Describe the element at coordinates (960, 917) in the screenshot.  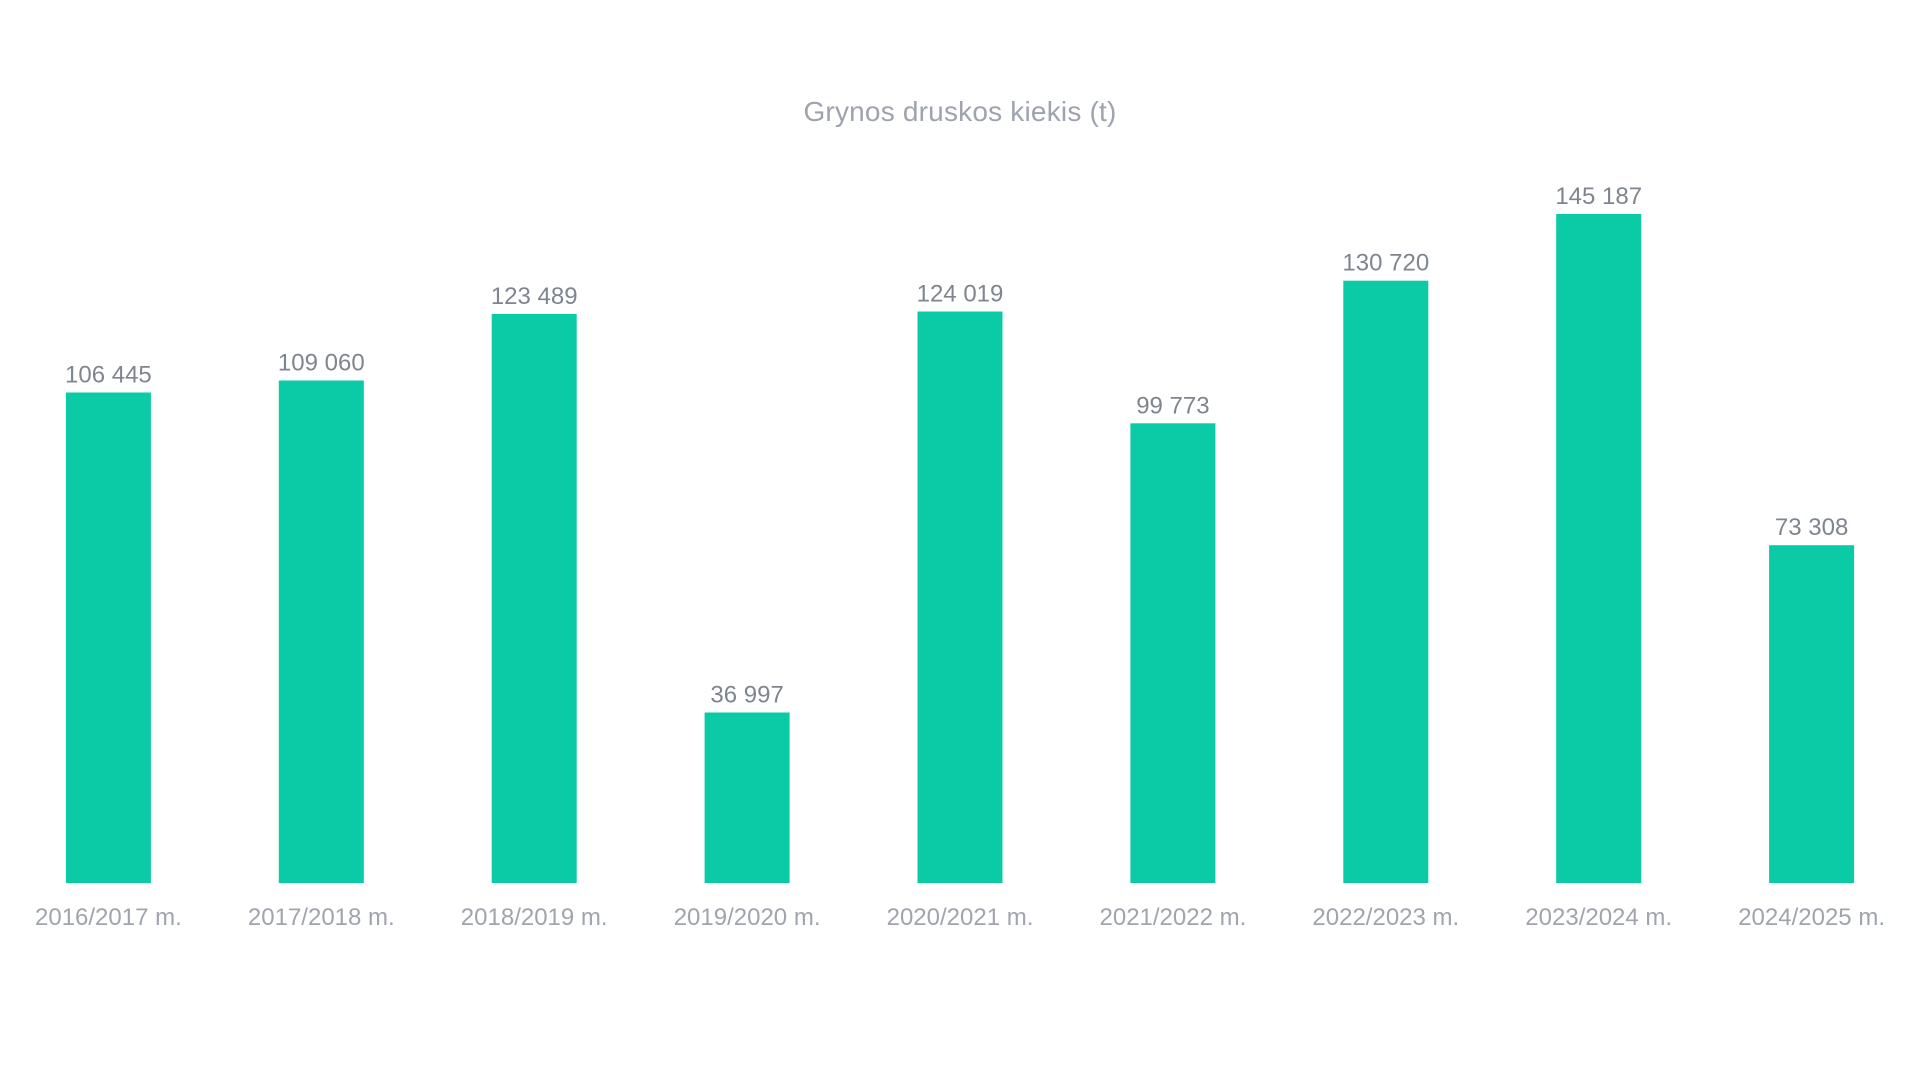
I see `x-tick-label: 2020/2021 m.` at that location.